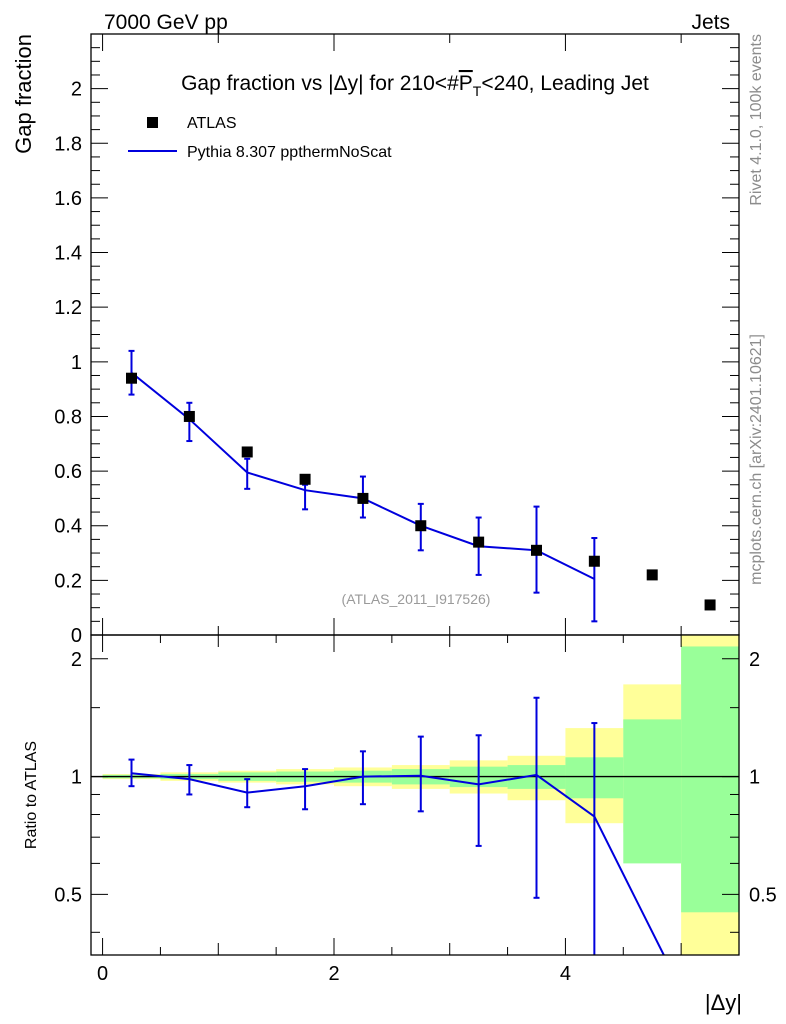 Image resolution: width=786 pixels, height=1024 pixels. I want to click on process-label: Jets, so click(710, 22).